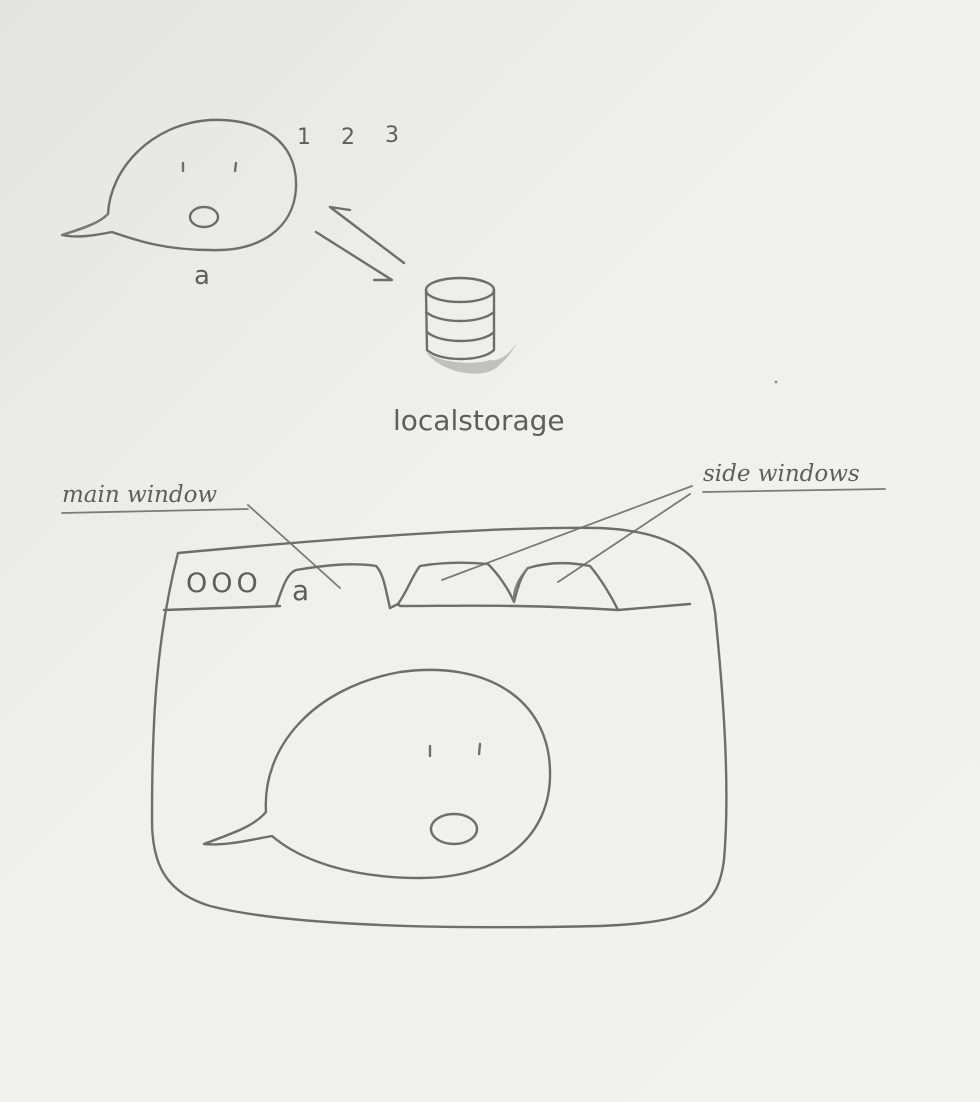 This screenshot has width=980, height=1102. What do you see at coordinates (179, 185) in the screenshot?
I see `top-bubble-outline` at bounding box center [179, 185].